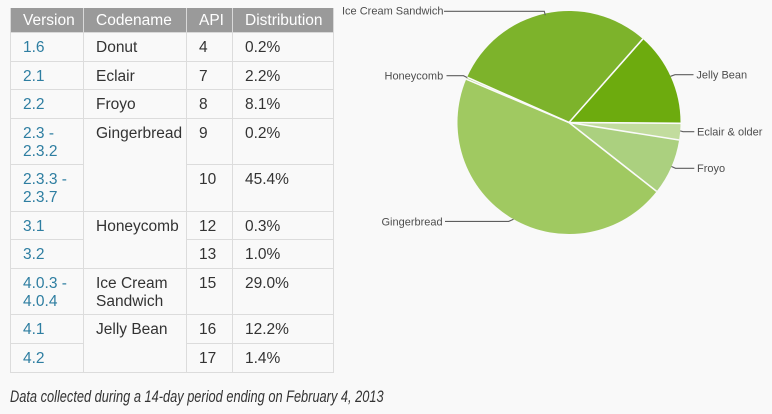  What do you see at coordinates (711, 169) in the screenshot?
I see `svg-text: Froyo` at bounding box center [711, 169].